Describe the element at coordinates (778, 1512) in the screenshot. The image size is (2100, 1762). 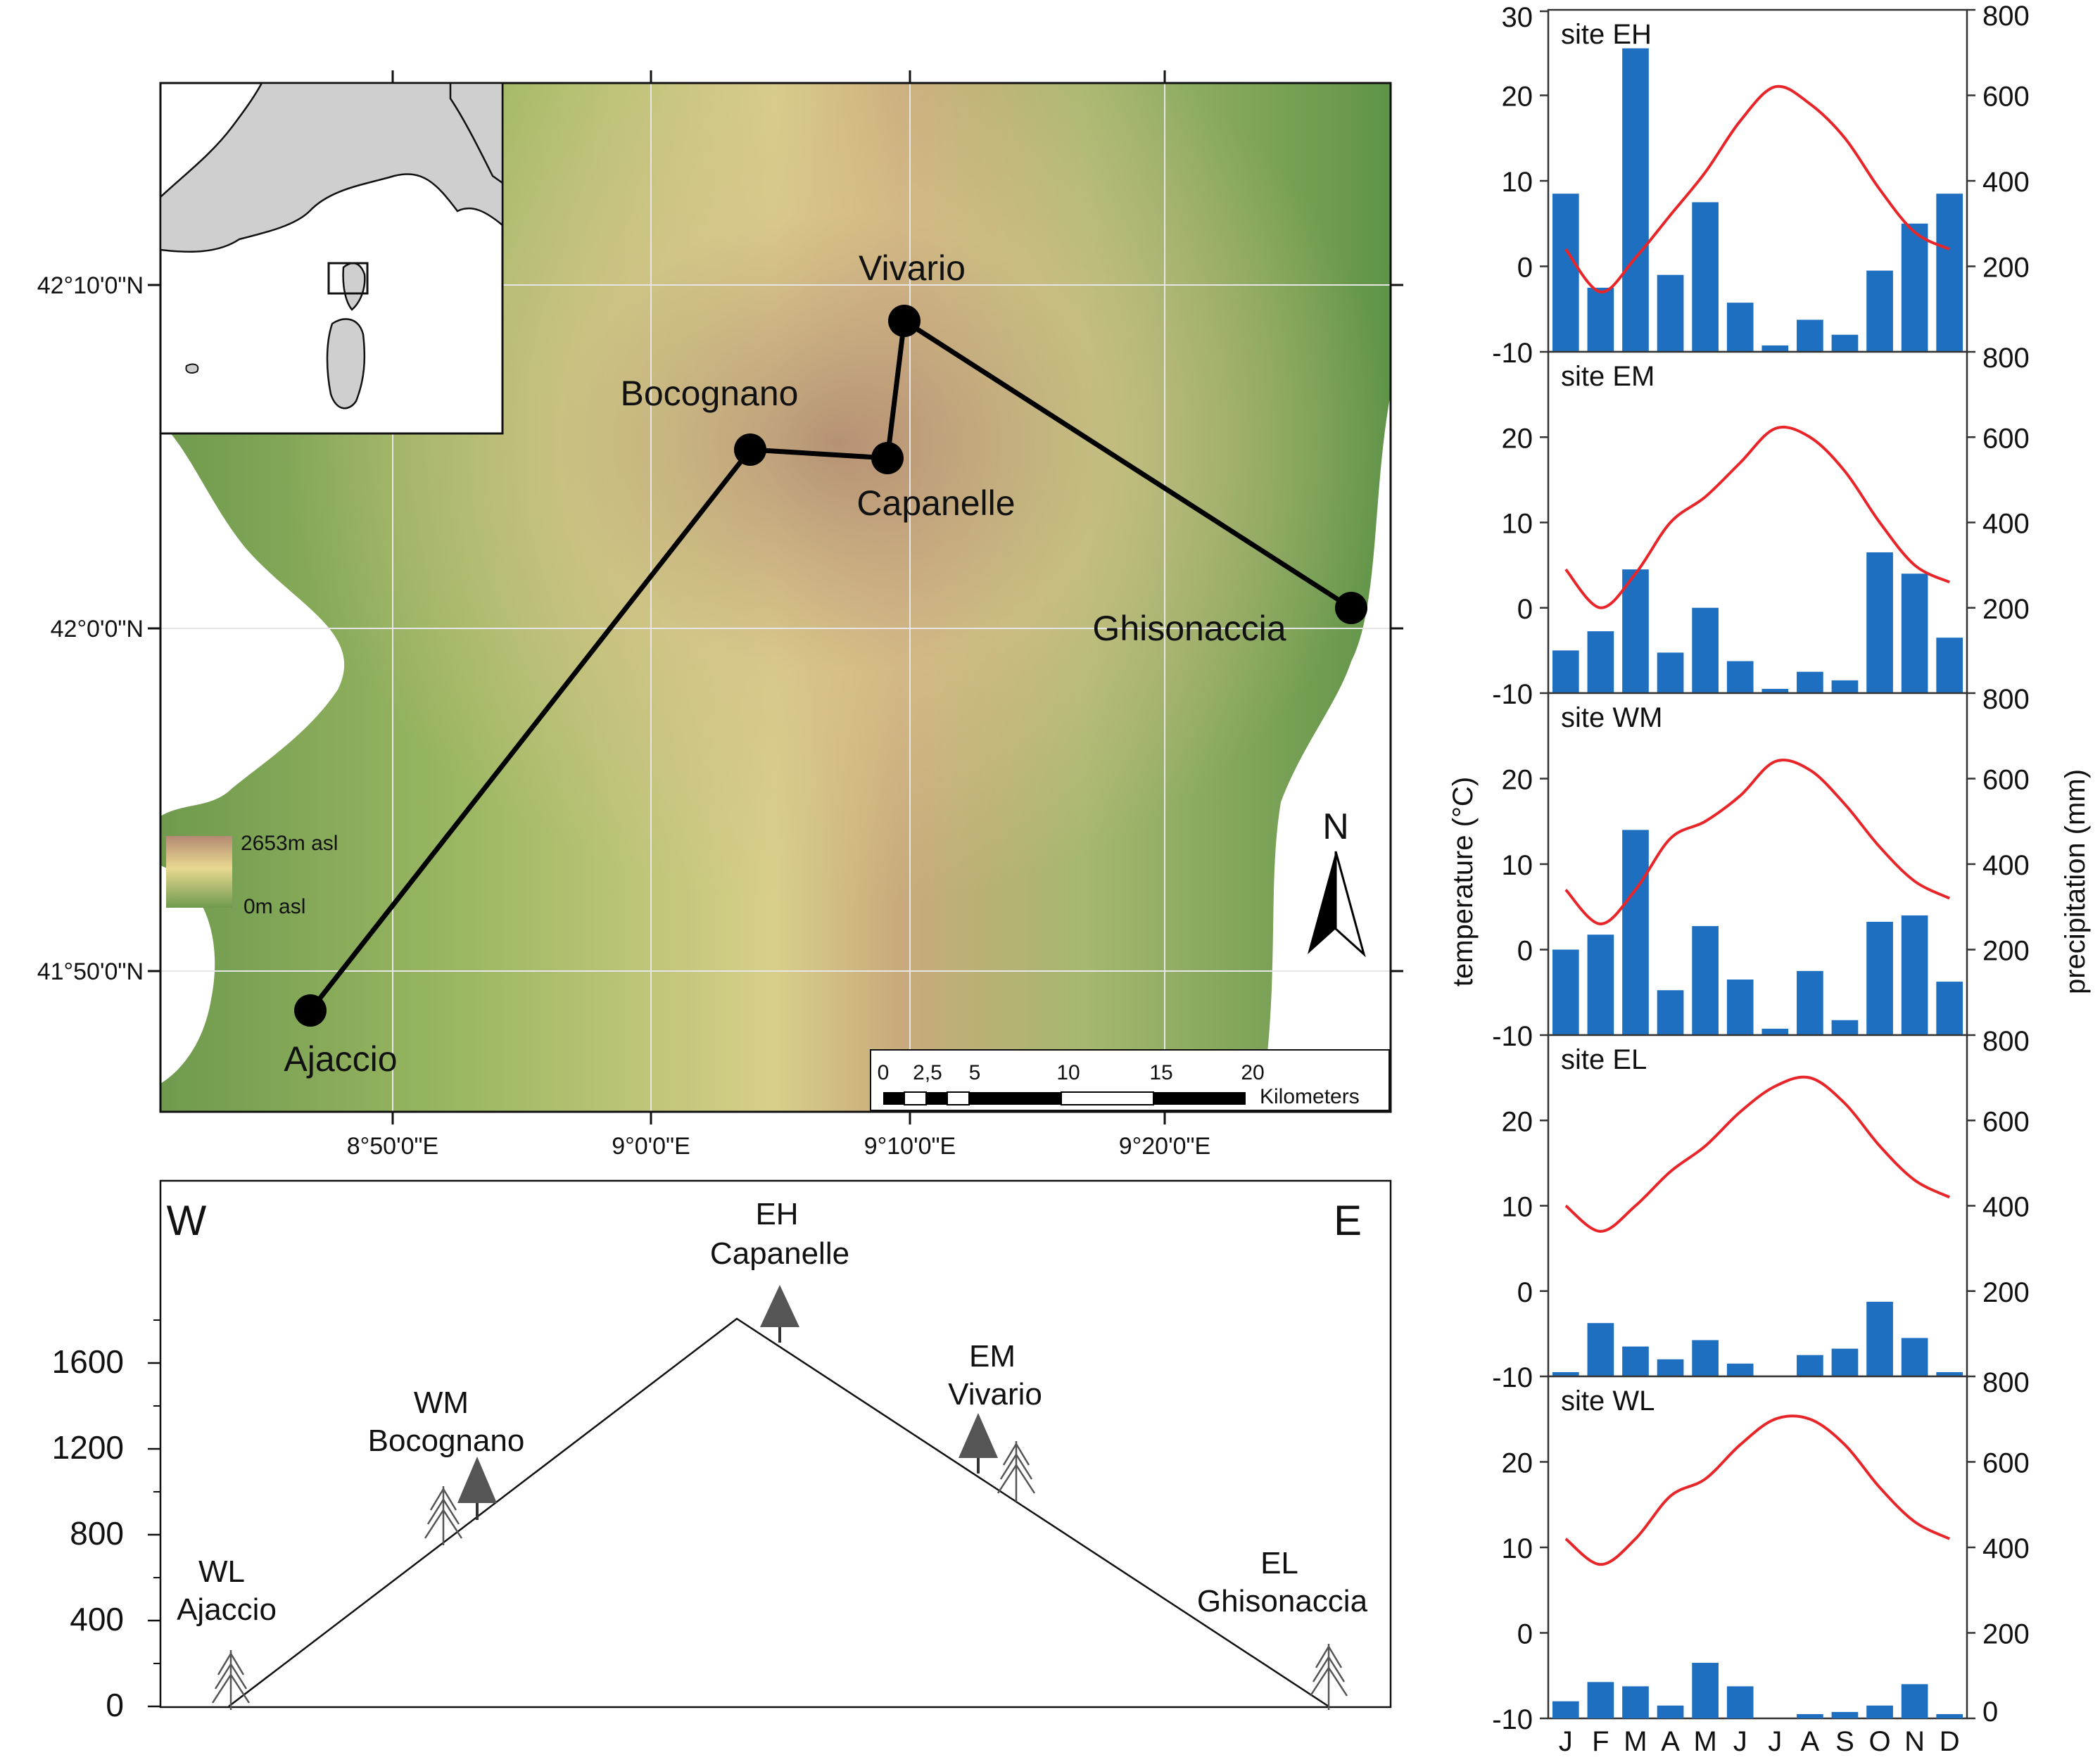
I see `profile-terrain-line` at that location.